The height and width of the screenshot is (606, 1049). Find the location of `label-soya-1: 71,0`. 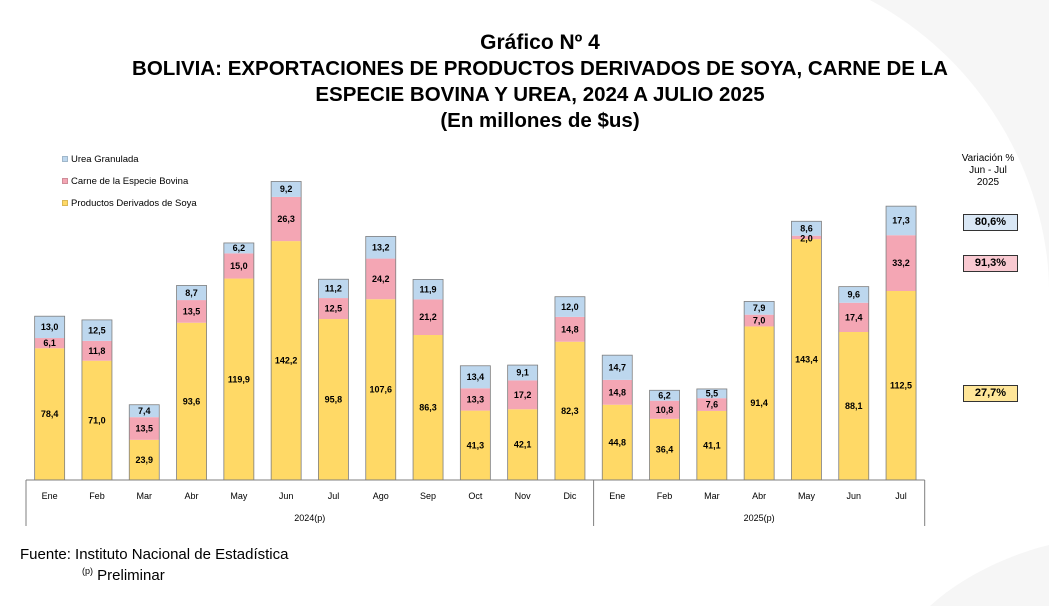

label-soya-1: 71,0 is located at coordinates (97, 420).